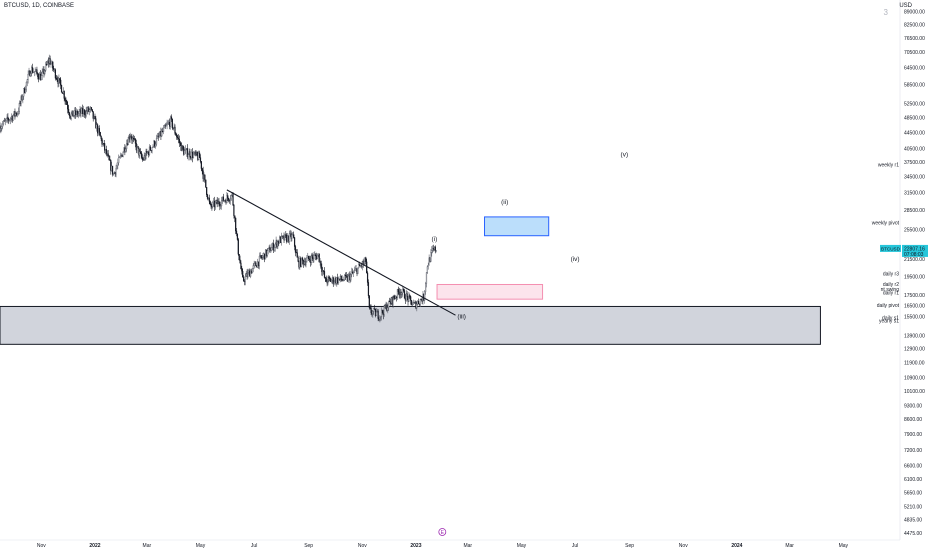 Image resolution: width=932 pixels, height=550 pixels. What do you see at coordinates (914, 178) in the screenshot?
I see `y-tick-label: 34500.00` at bounding box center [914, 178].